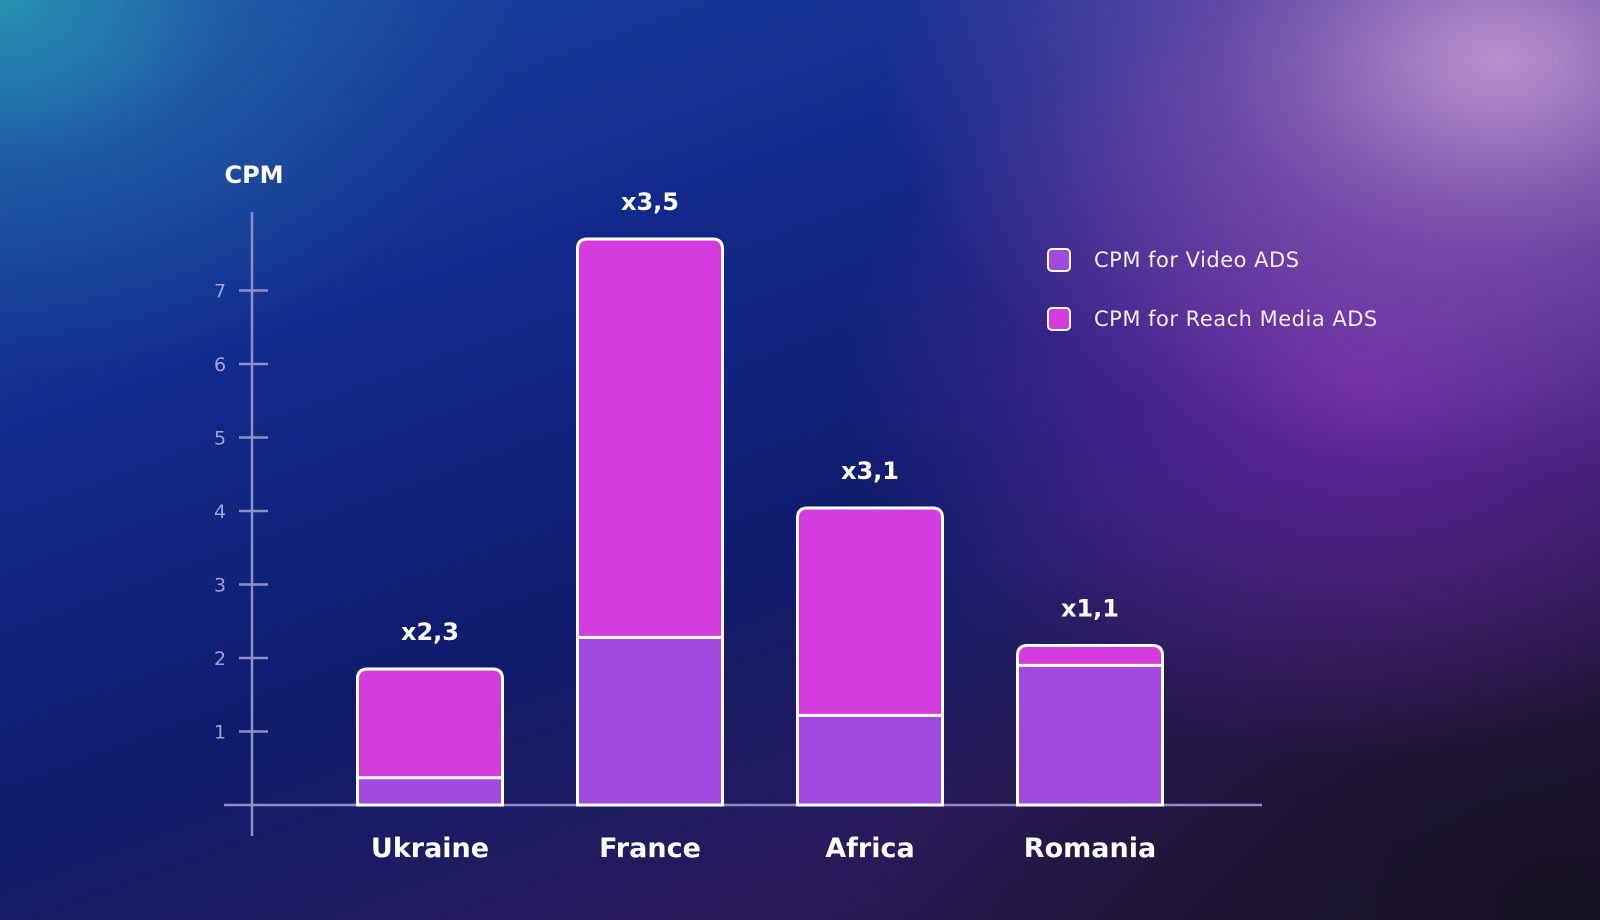 This screenshot has height=920, width=1600. What do you see at coordinates (220, 365) in the screenshot?
I see `y-tick-label: 6` at bounding box center [220, 365].